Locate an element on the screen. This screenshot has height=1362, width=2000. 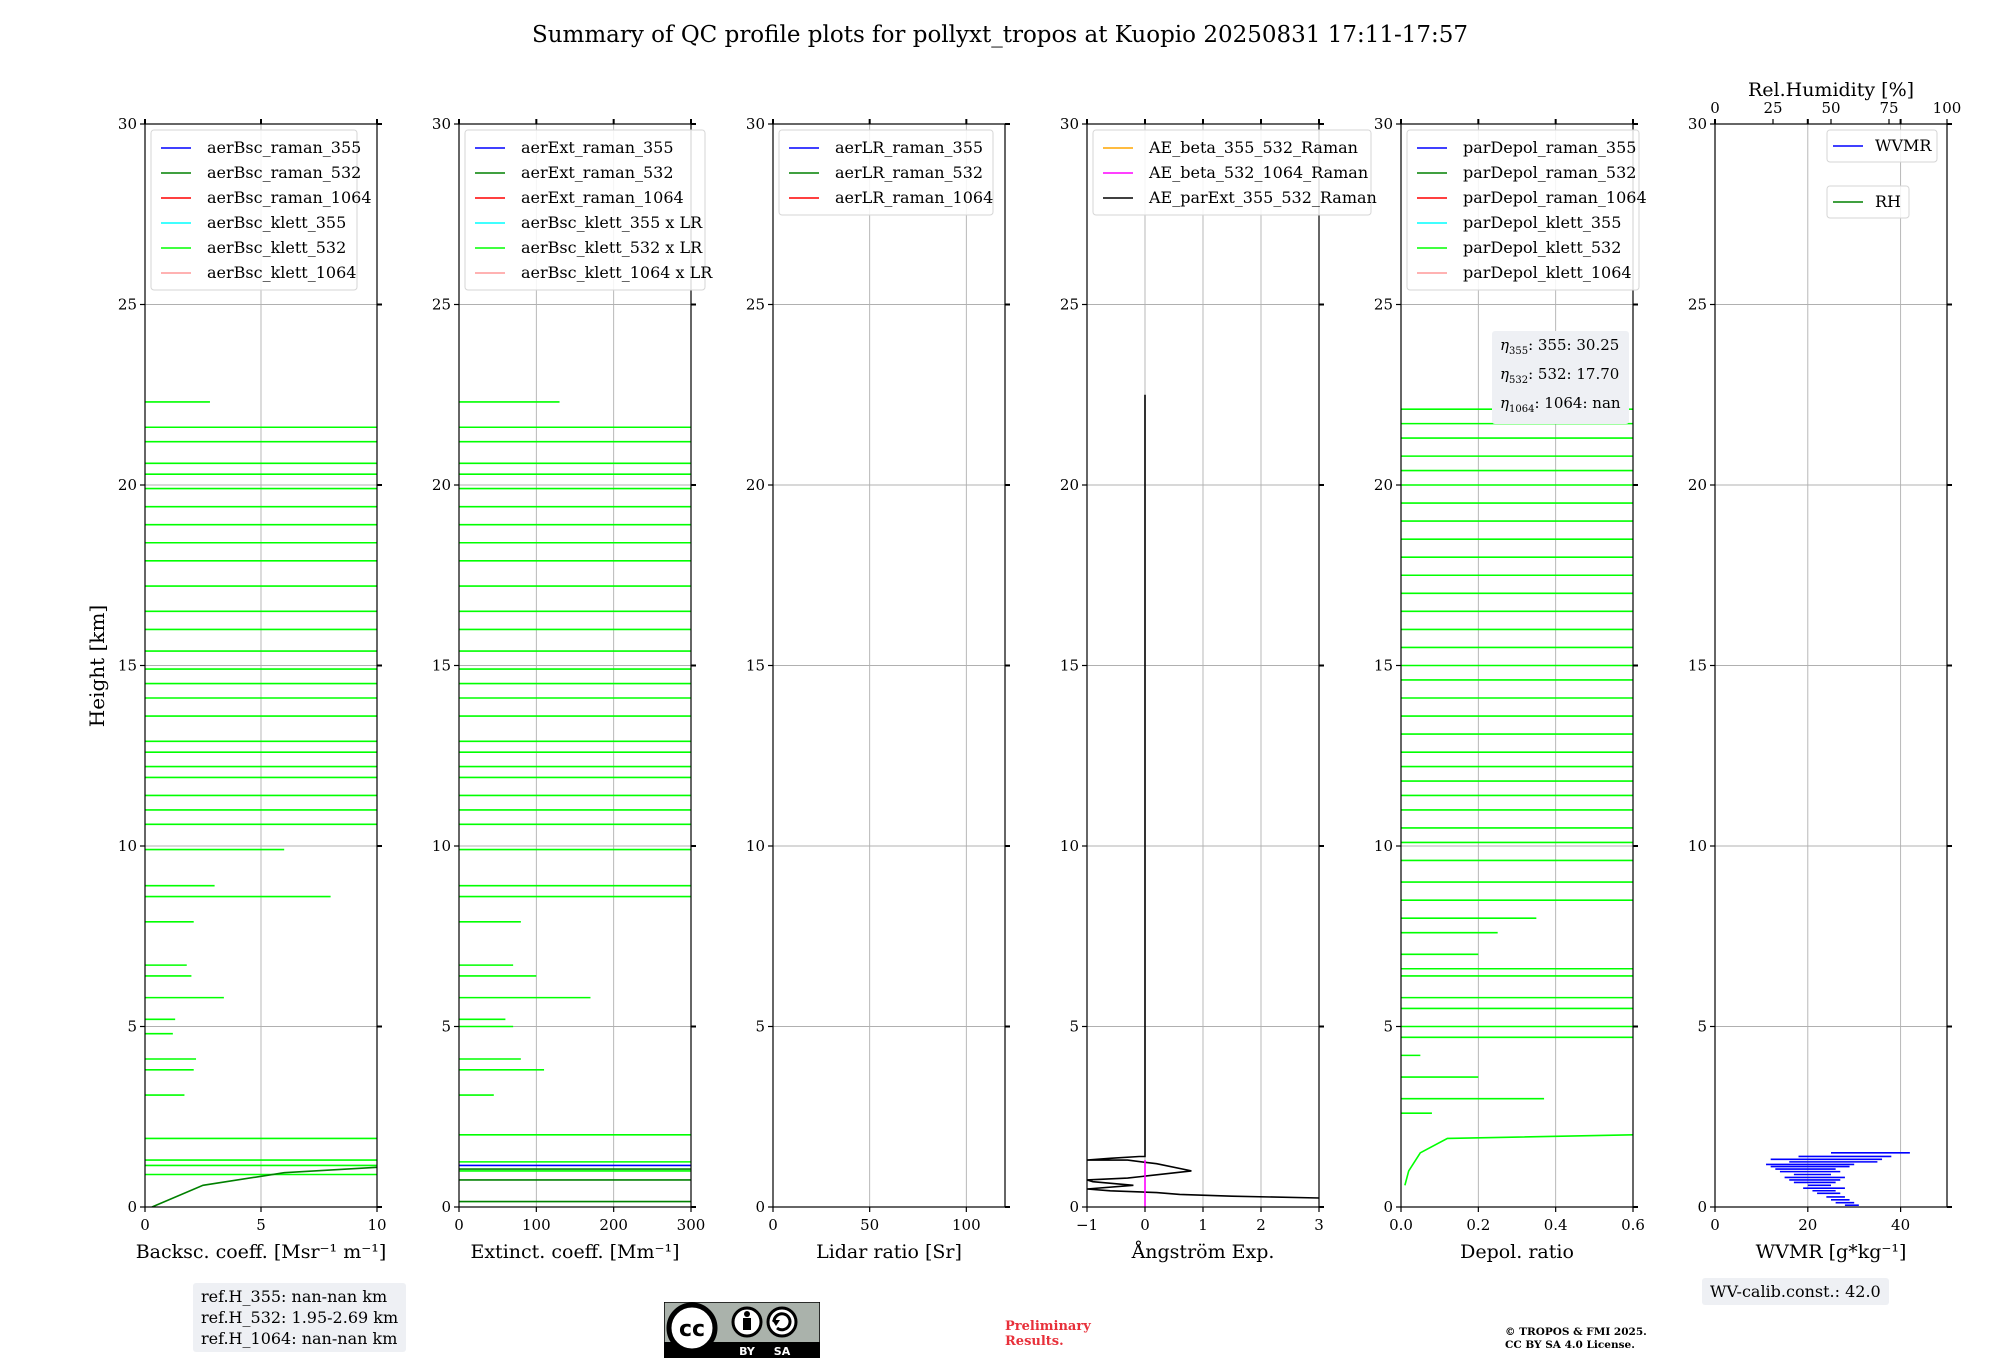
copyright-line-1: © TROPOS & FMI 2025. is located at coordinates (1576, 1332).